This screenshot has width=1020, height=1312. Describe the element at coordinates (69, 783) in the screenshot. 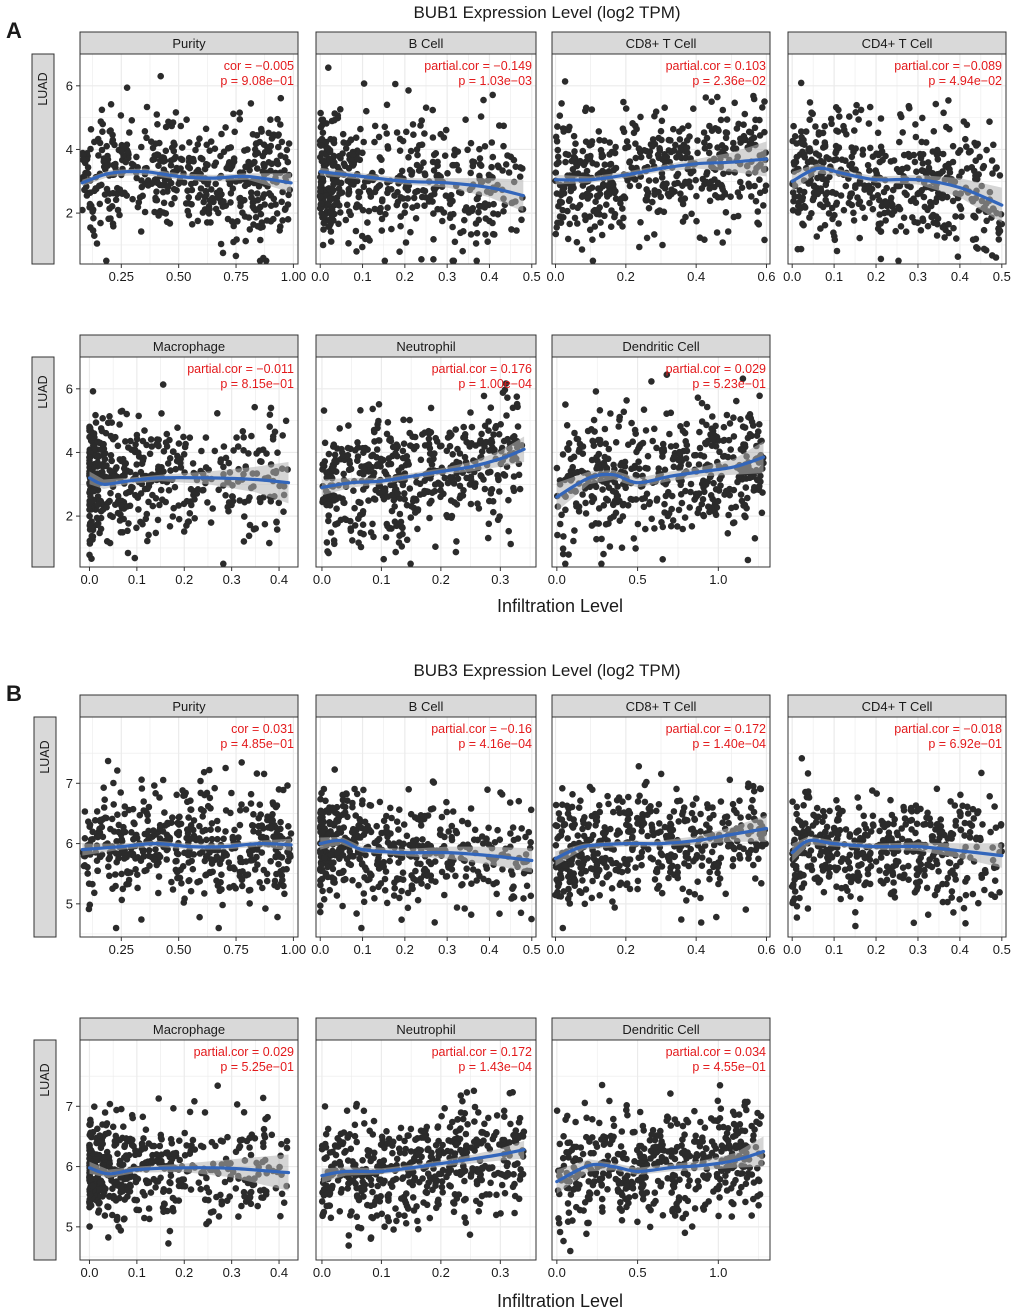

I see `y-tick-label: 7` at that location.